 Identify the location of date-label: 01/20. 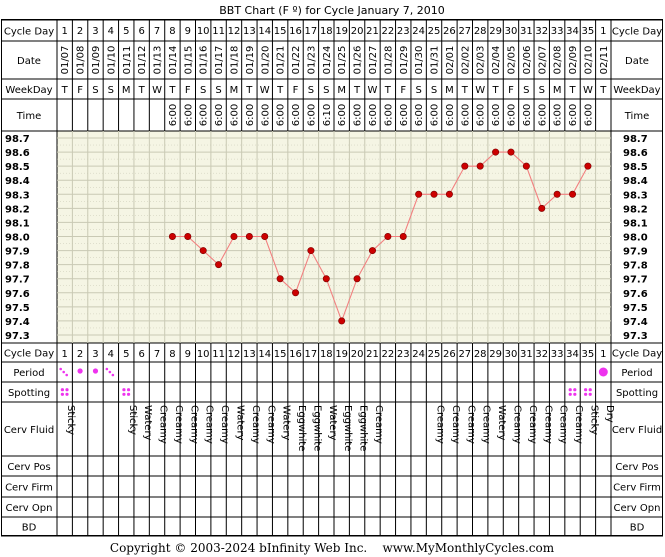
(265, 60).